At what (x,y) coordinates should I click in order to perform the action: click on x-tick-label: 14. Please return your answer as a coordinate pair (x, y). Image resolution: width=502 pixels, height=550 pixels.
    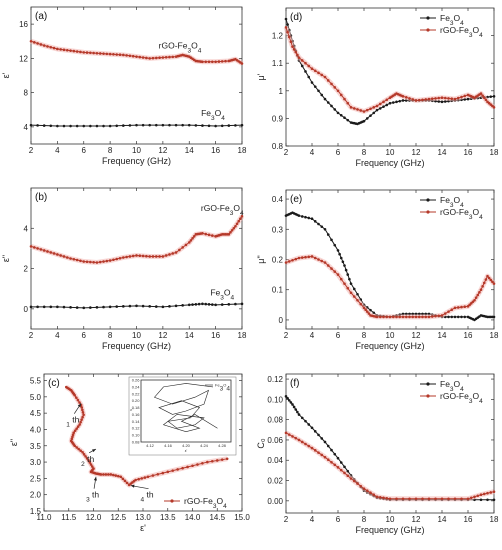
    Looking at the image, I should click on (442, 519).